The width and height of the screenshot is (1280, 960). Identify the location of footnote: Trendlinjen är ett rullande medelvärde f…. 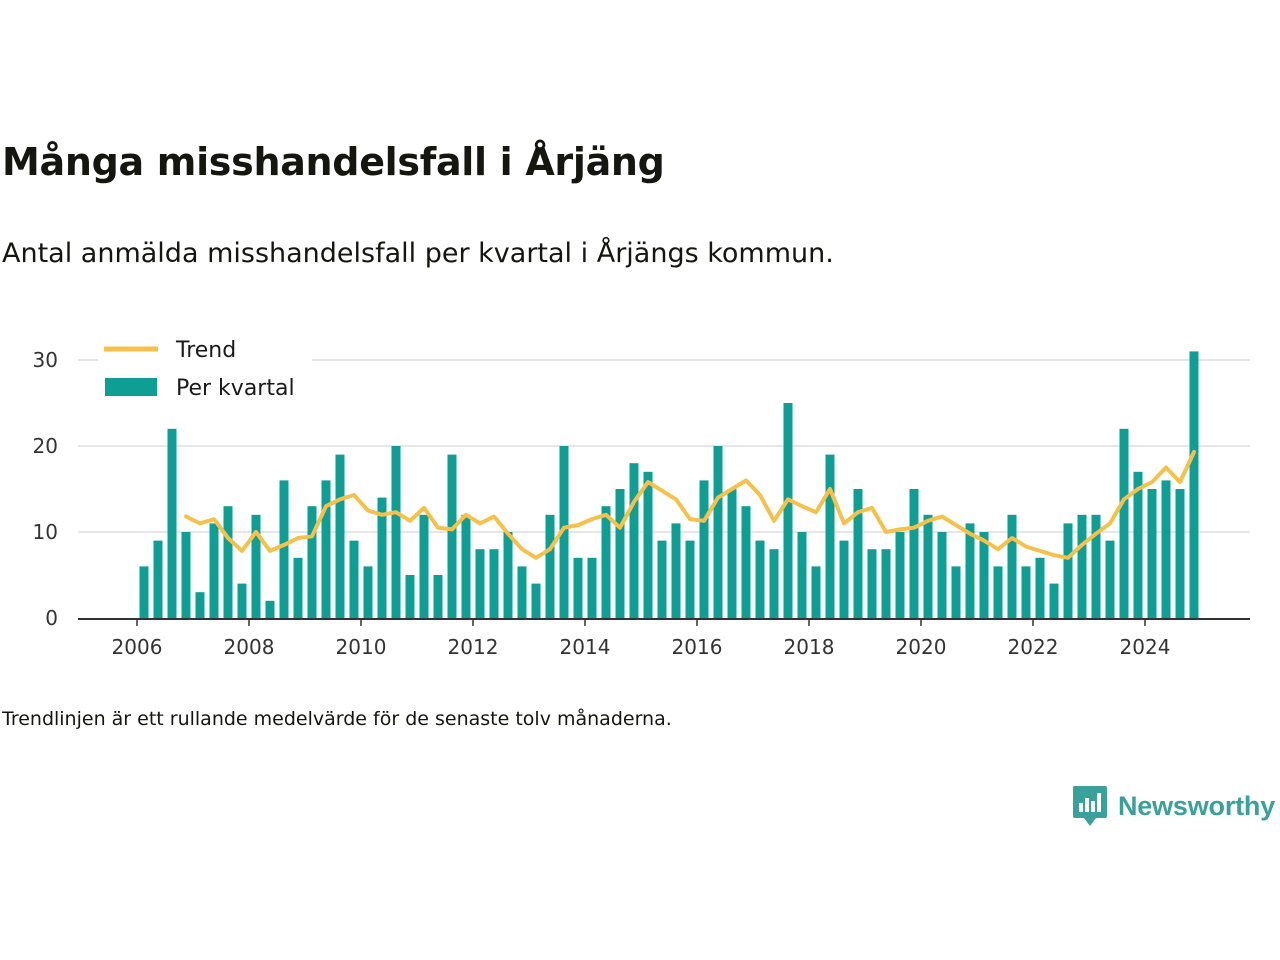
(337, 719).